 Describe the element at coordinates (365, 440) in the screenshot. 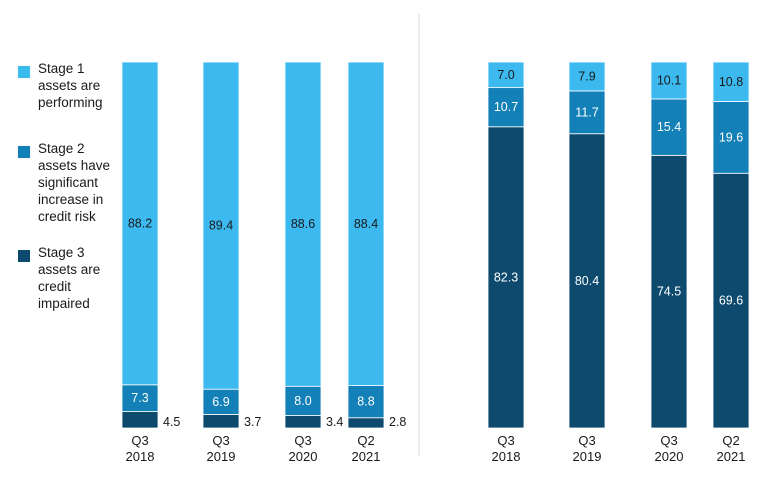

I see `x-tick-label-p1-c4-l1: Q2` at that location.